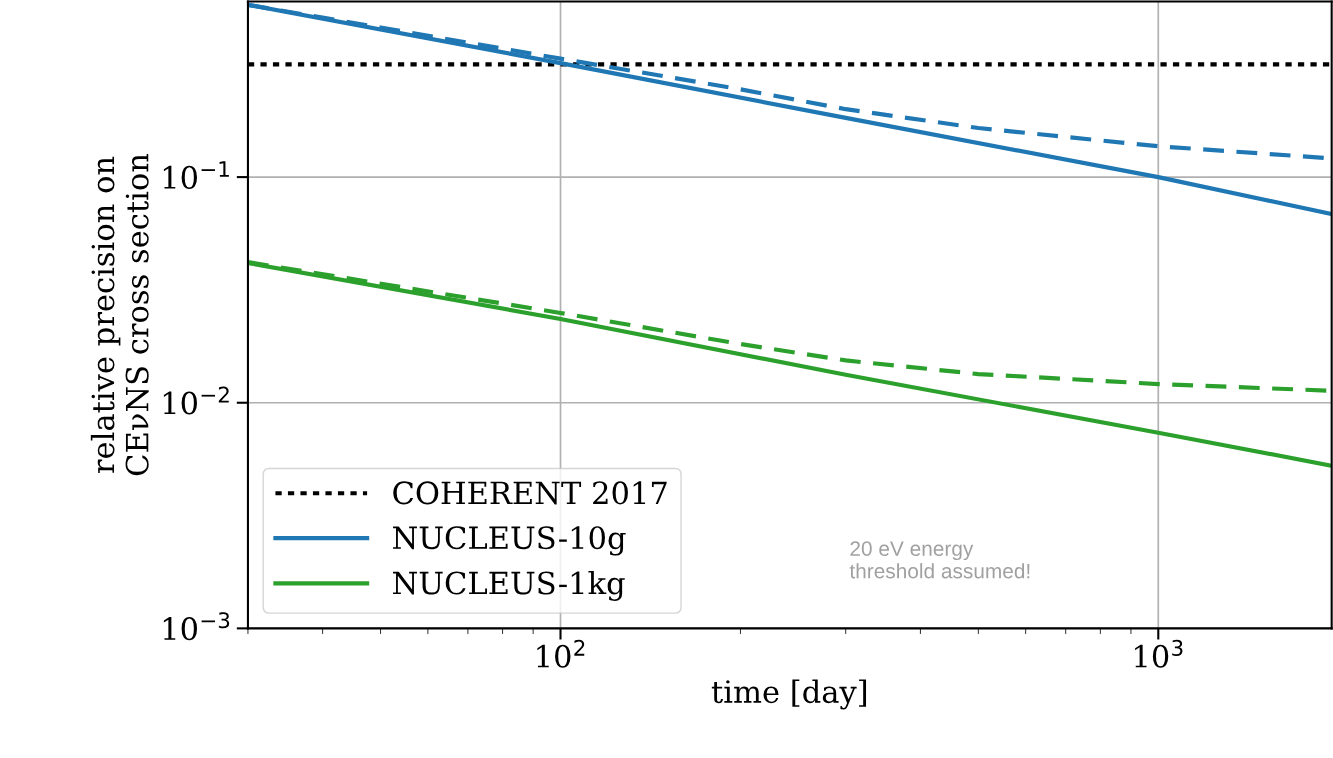 This screenshot has height=758, width=1333. I want to click on x-tick-label: 10$^{3}$, so click(1159, 653).